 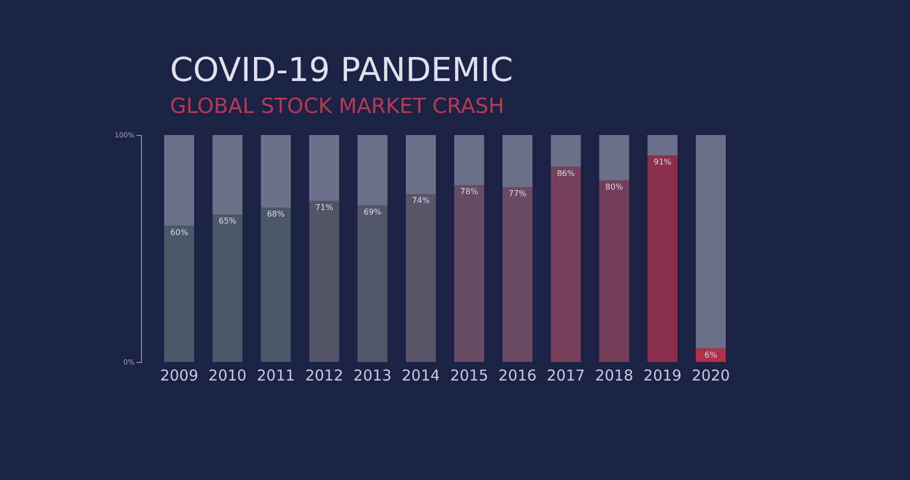 What do you see at coordinates (179, 375) in the screenshot?
I see `x-tick-label: 2009` at bounding box center [179, 375].